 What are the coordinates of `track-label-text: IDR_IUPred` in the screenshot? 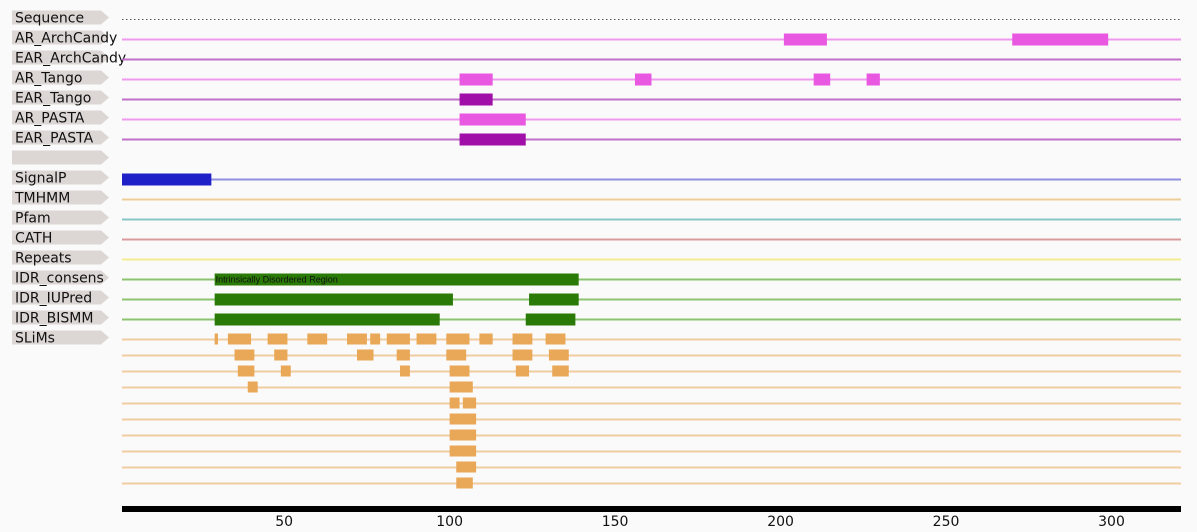 It's located at (53, 299).